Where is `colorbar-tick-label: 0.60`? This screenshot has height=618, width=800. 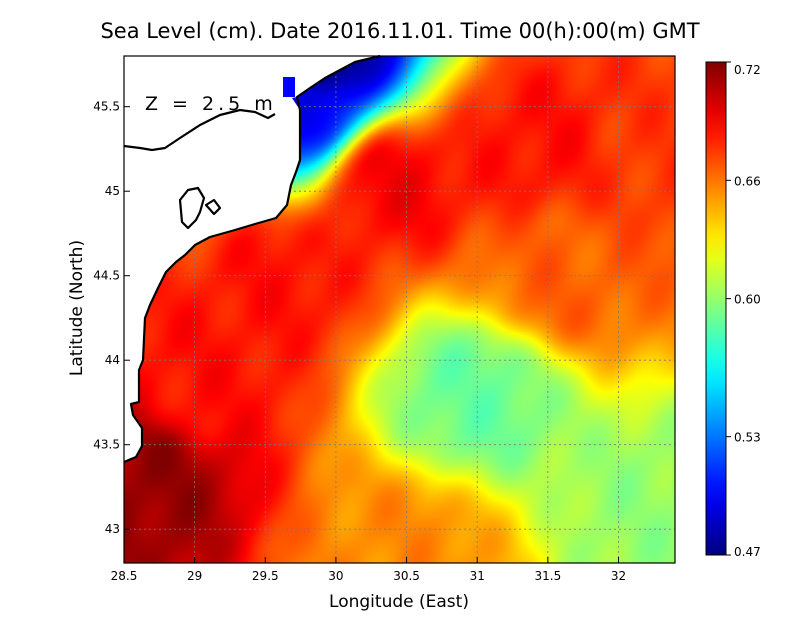
colorbar-tick-label: 0.60 is located at coordinates (747, 300).